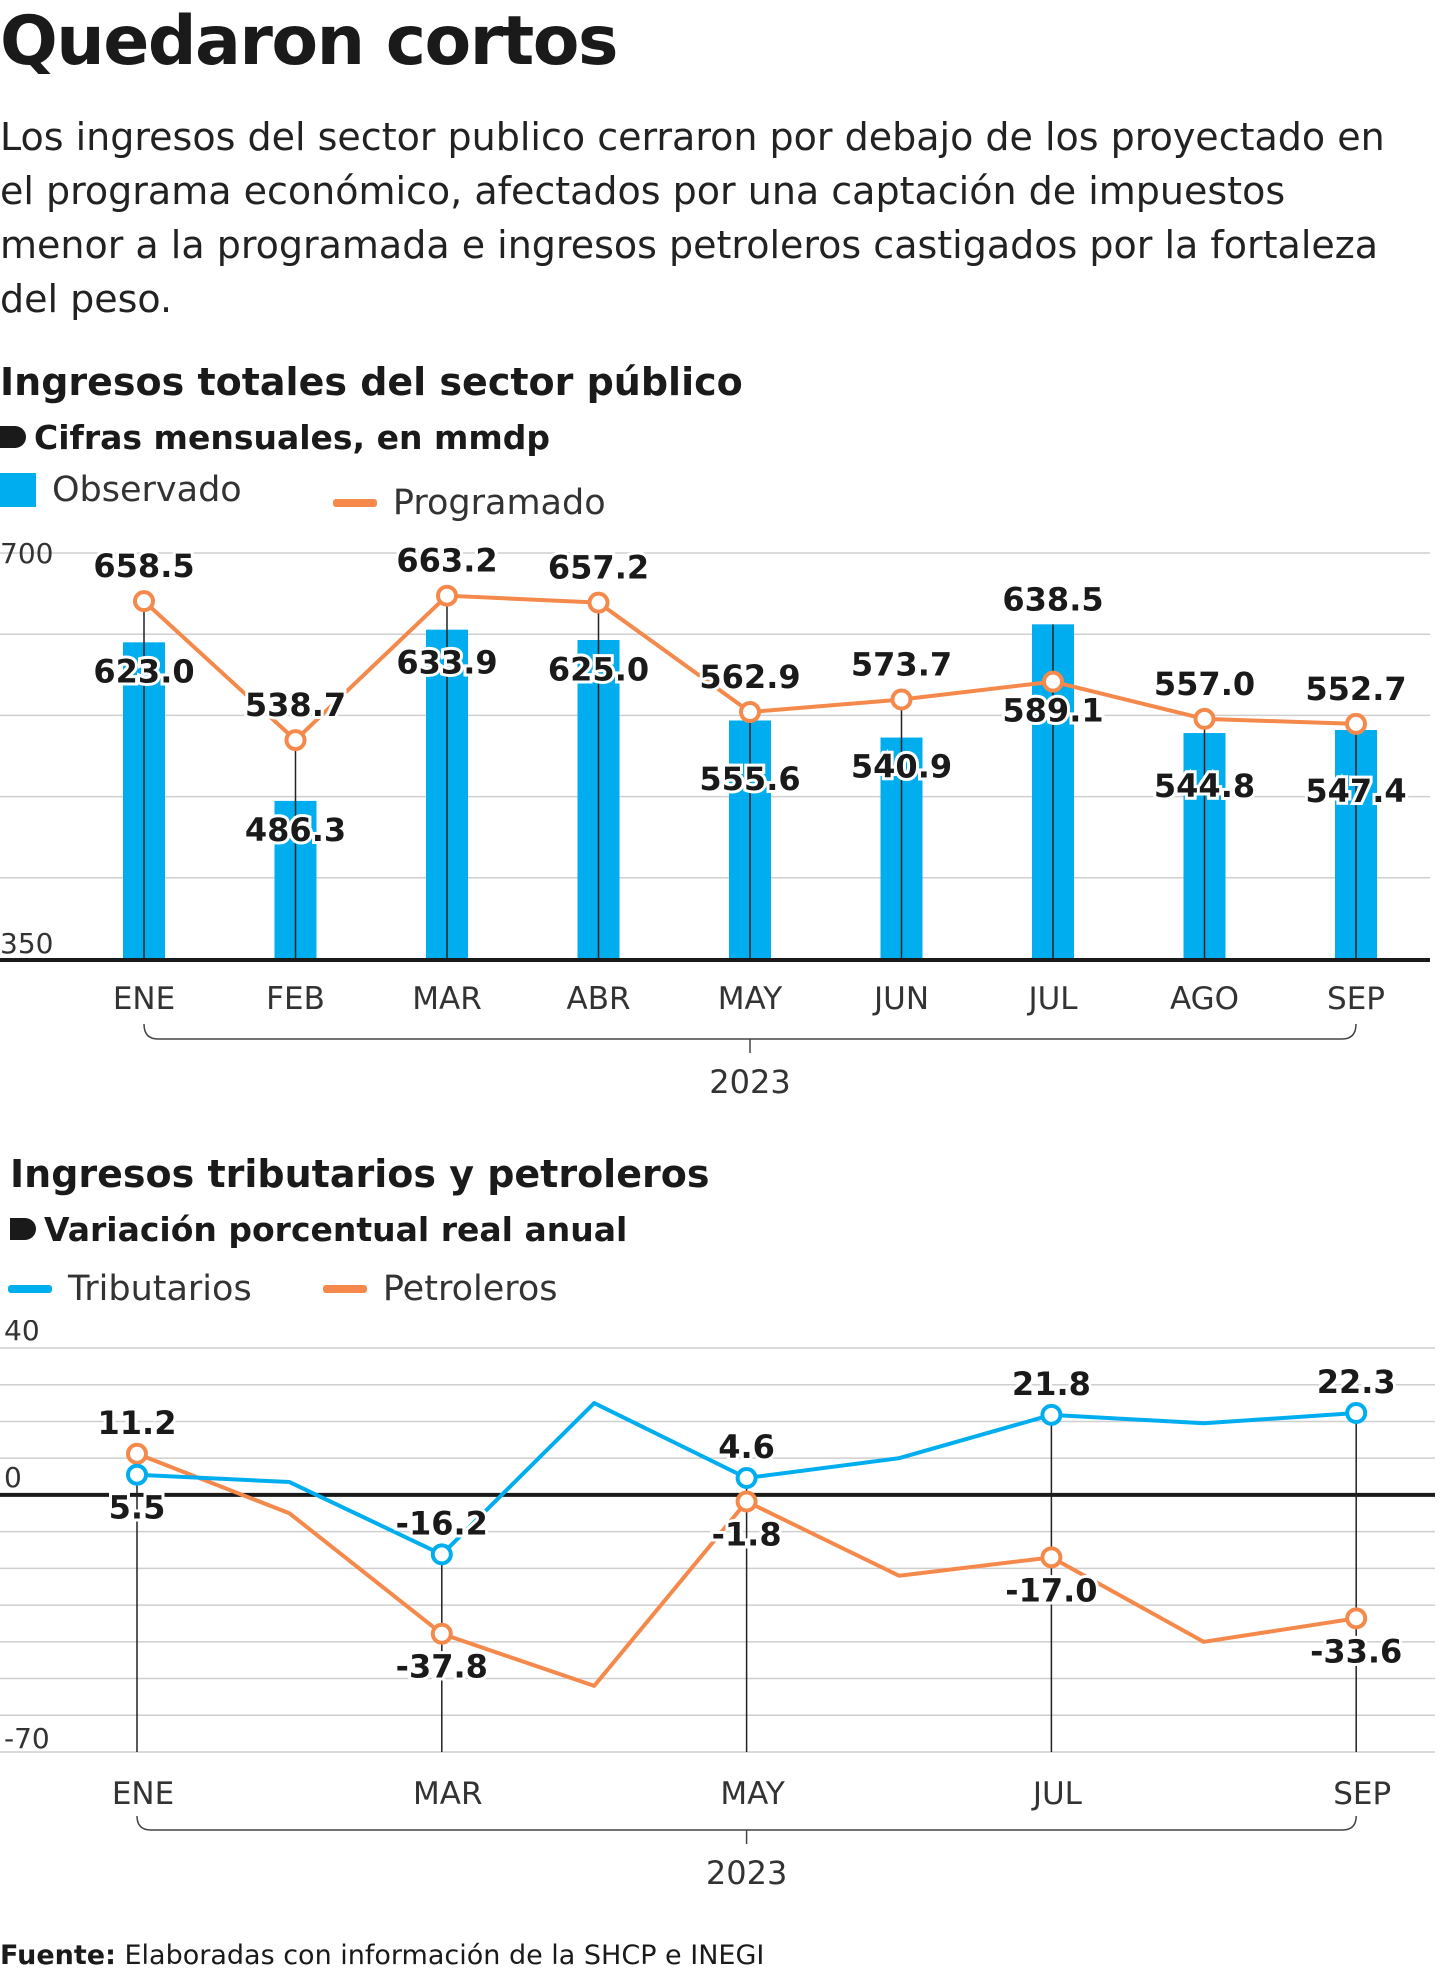  I want to click on data-label-observado: 544.8, so click(1204, 786).